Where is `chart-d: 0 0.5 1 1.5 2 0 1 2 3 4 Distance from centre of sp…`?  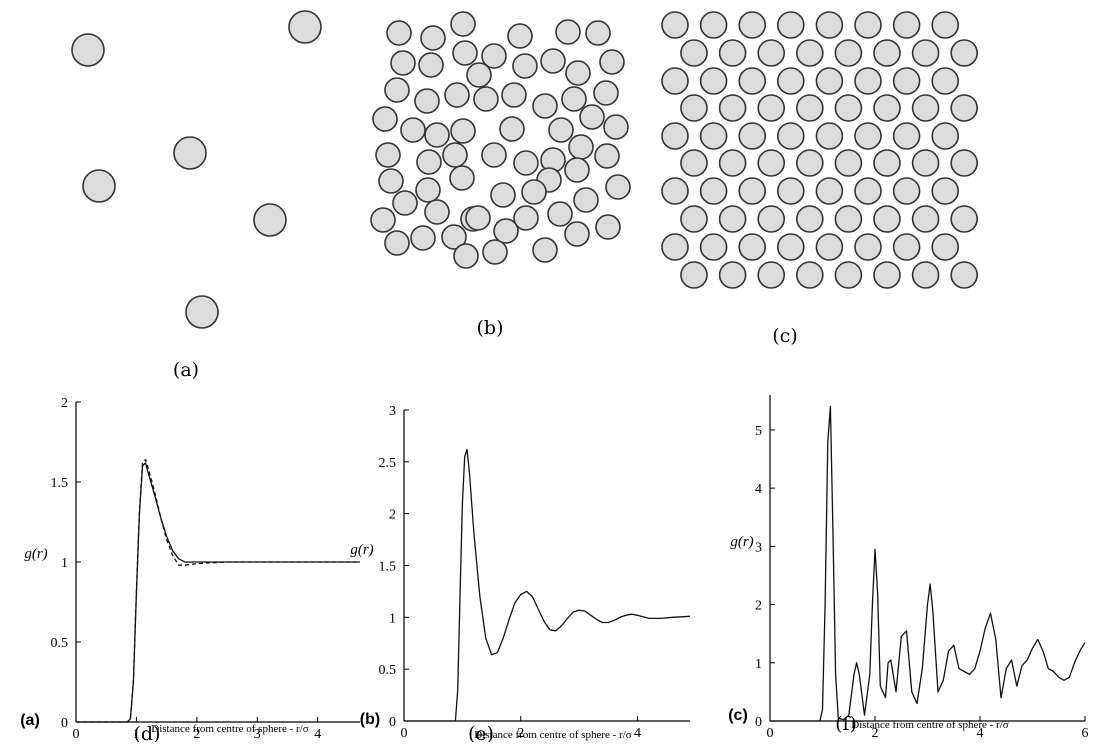 chart-d: 0 0.5 1 1.5 2 0 1 2 3 4 Distance from centre of sp… is located at coordinates (190, 570).